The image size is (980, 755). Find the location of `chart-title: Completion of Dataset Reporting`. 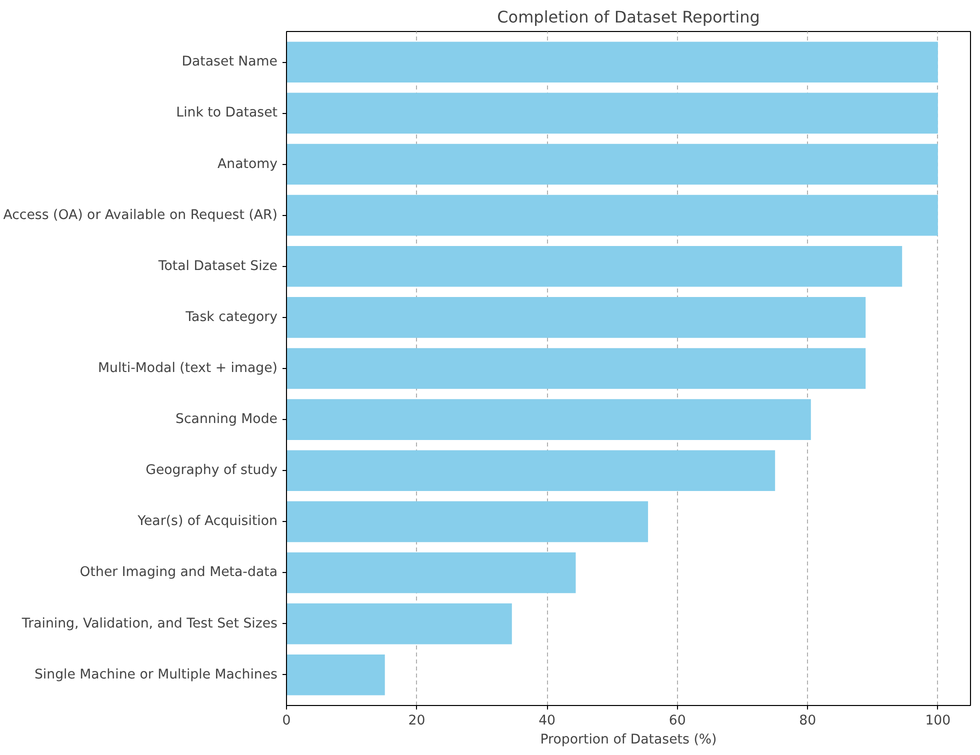

chart-title: Completion of Dataset Reporting is located at coordinates (628, 17).